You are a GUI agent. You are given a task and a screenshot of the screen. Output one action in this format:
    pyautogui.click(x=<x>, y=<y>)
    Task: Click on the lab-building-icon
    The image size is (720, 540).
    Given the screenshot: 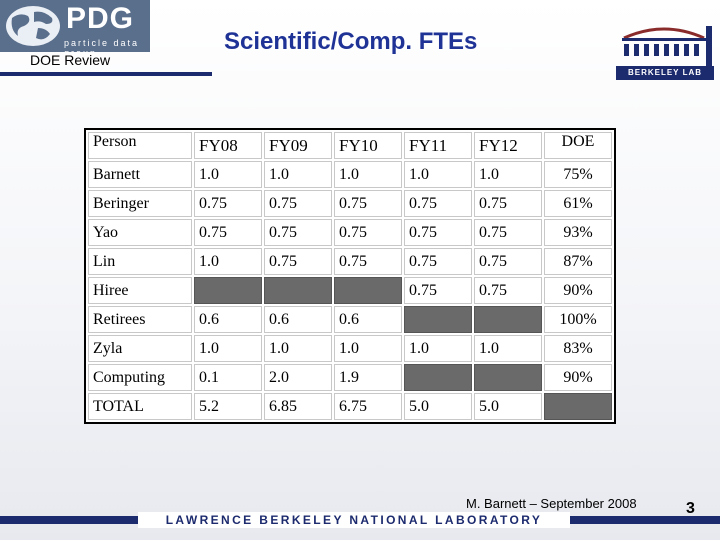 What is the action you would take?
    pyautogui.click(x=667, y=46)
    